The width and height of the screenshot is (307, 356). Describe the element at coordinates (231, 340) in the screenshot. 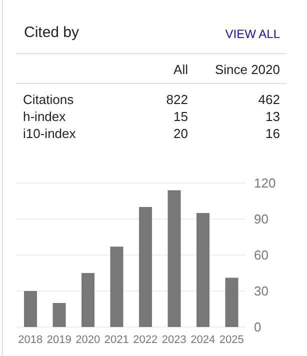

I see `x-tick-label: 2025` at that location.